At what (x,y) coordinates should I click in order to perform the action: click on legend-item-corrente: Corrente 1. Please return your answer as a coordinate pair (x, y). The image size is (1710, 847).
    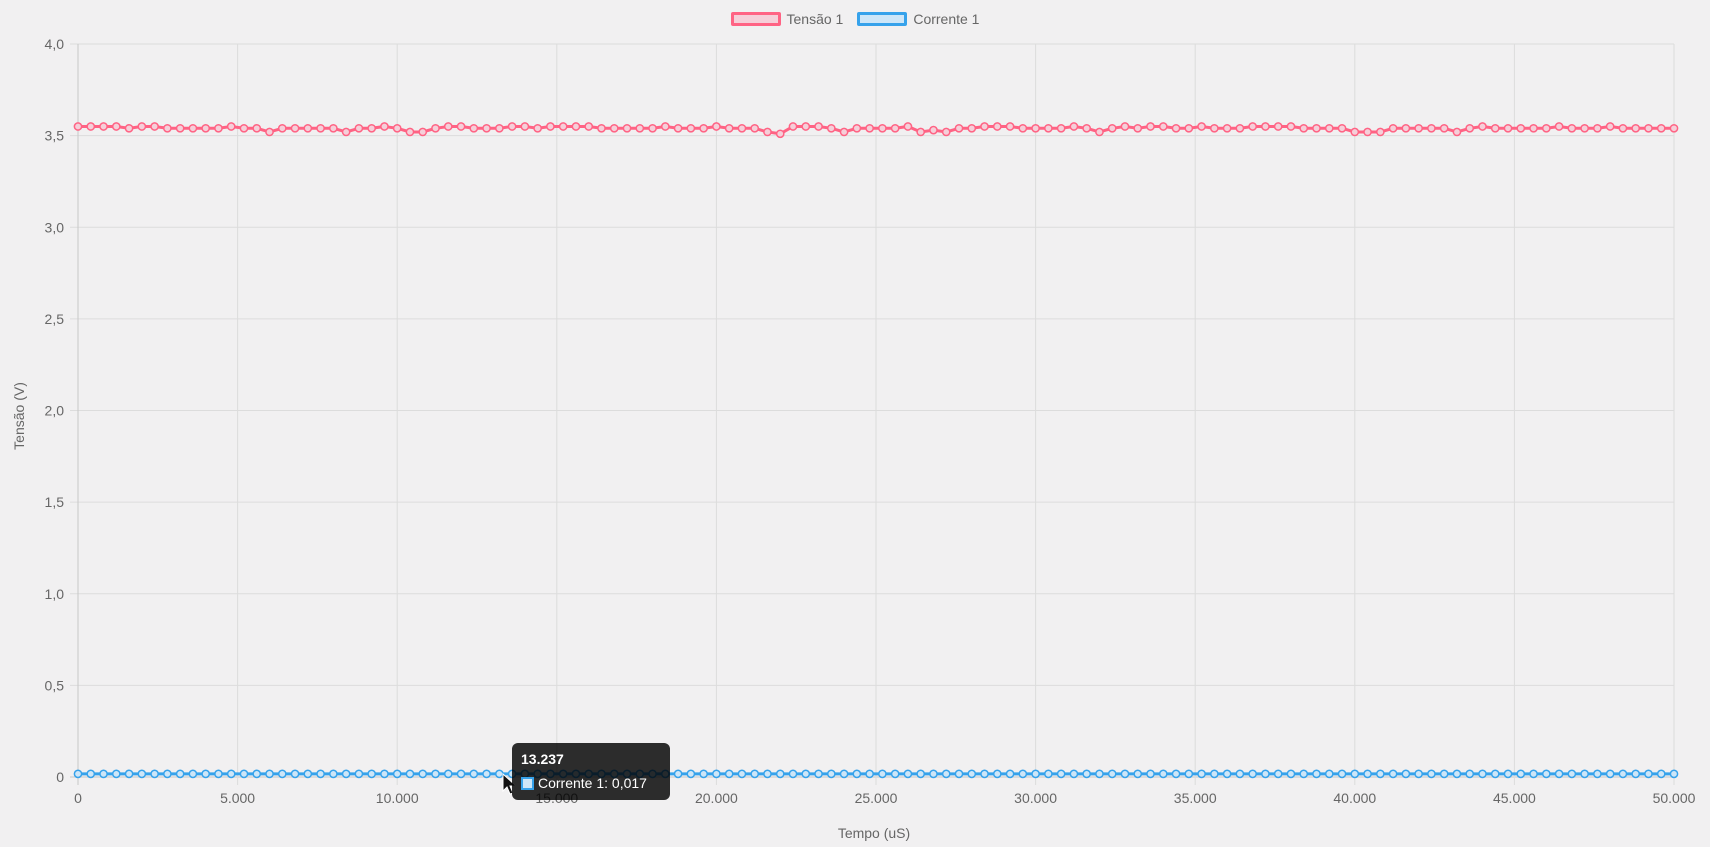
    Looking at the image, I should click on (918, 19).